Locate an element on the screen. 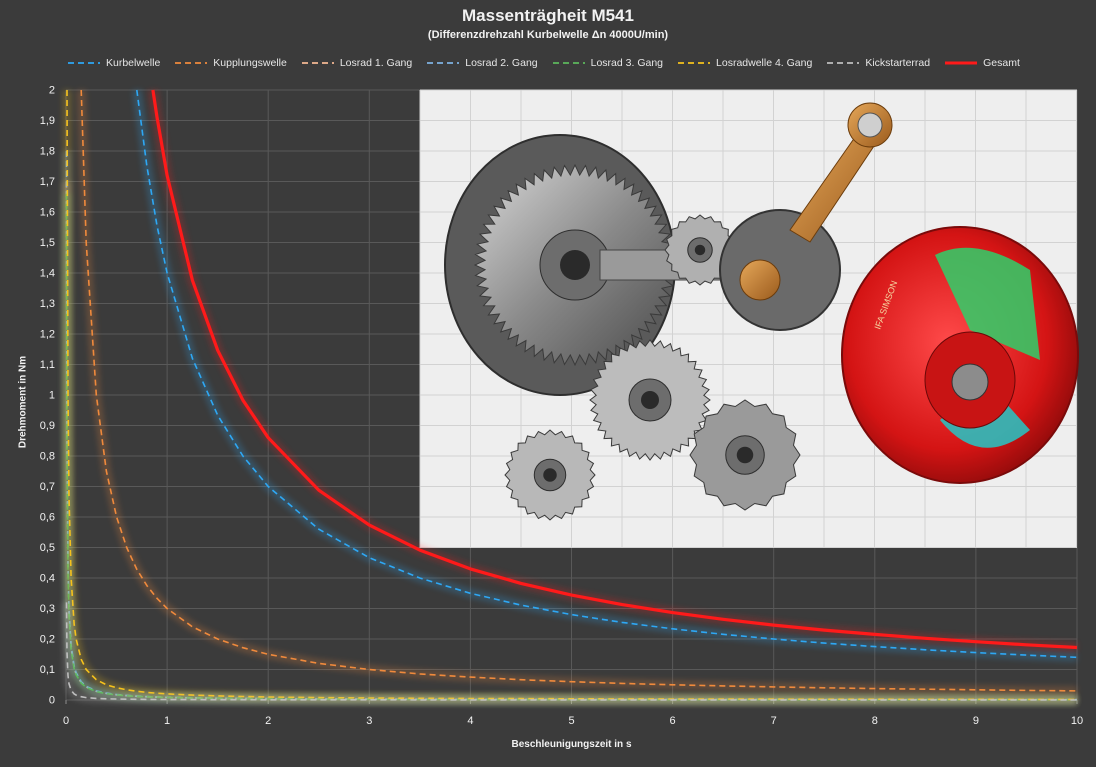 The height and width of the screenshot is (767, 1096). x-tick-label: 0 is located at coordinates (66, 721).